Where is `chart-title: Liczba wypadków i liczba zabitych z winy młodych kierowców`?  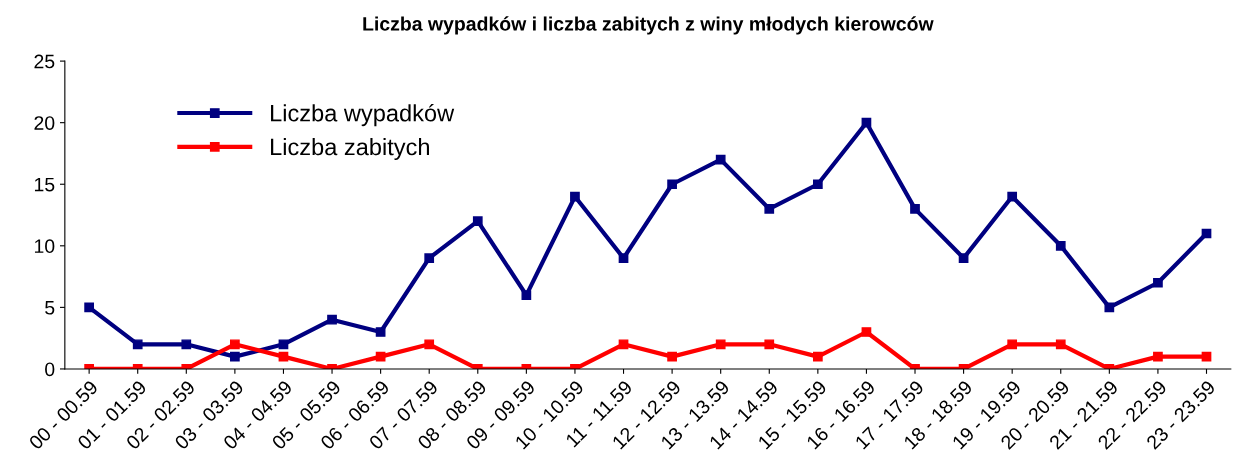
chart-title: Liczba wypadków i liczba zabitych z winy młodych kierowców is located at coordinates (648, 25).